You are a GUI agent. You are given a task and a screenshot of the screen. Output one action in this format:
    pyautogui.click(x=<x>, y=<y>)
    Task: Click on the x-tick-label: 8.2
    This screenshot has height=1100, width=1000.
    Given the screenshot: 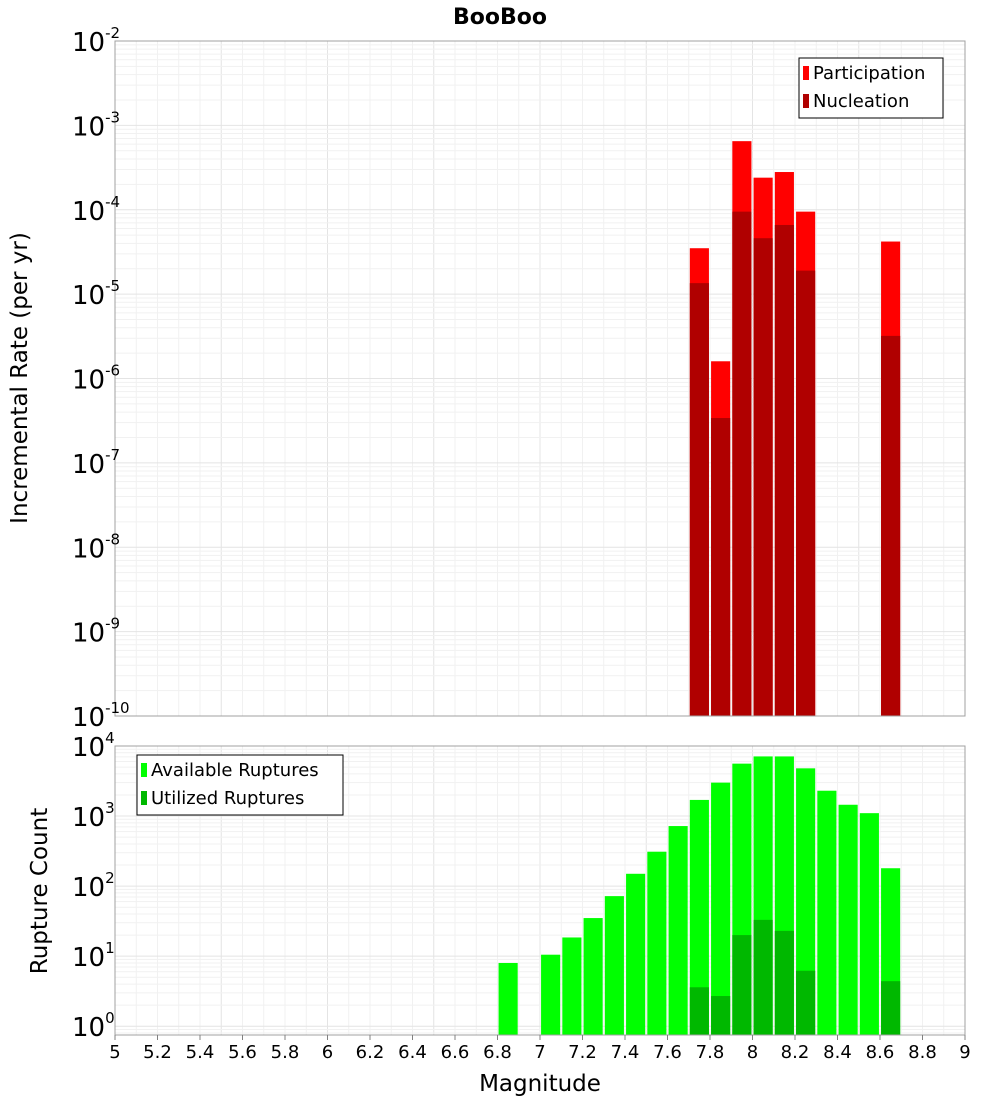 What is the action you would take?
    pyautogui.click(x=795, y=1052)
    